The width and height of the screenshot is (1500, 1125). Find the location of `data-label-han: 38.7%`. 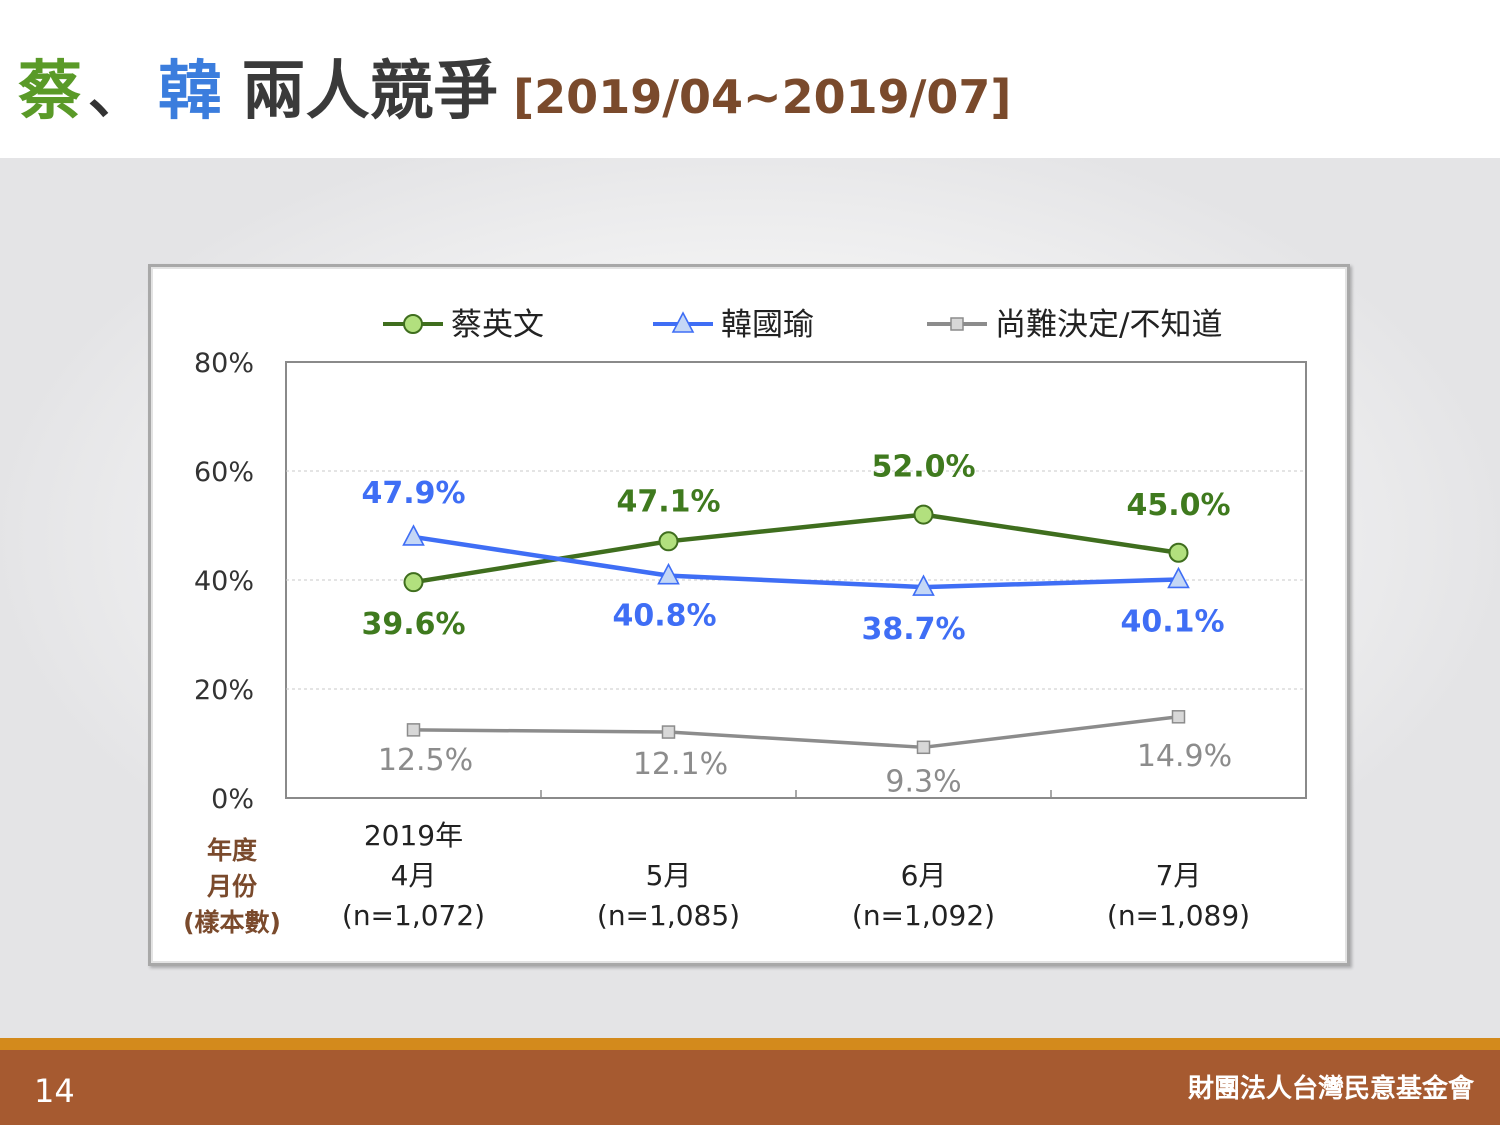

data-label-han: 38.7% is located at coordinates (913, 629).